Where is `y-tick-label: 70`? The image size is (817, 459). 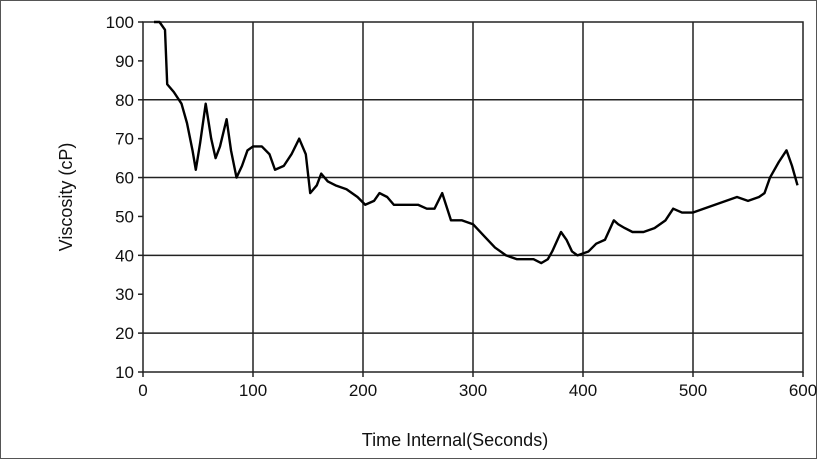 y-tick-label: 70 is located at coordinates (124, 139).